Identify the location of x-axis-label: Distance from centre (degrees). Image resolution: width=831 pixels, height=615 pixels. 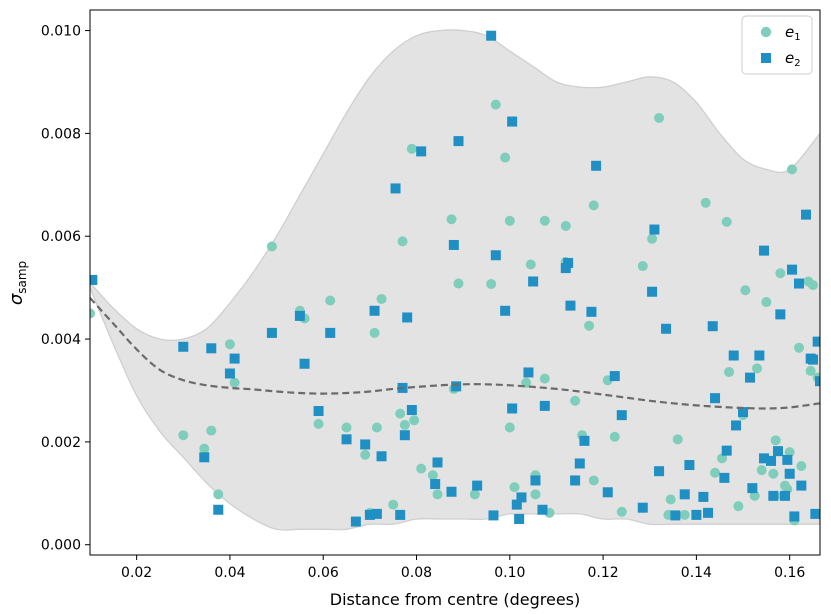
(455, 599).